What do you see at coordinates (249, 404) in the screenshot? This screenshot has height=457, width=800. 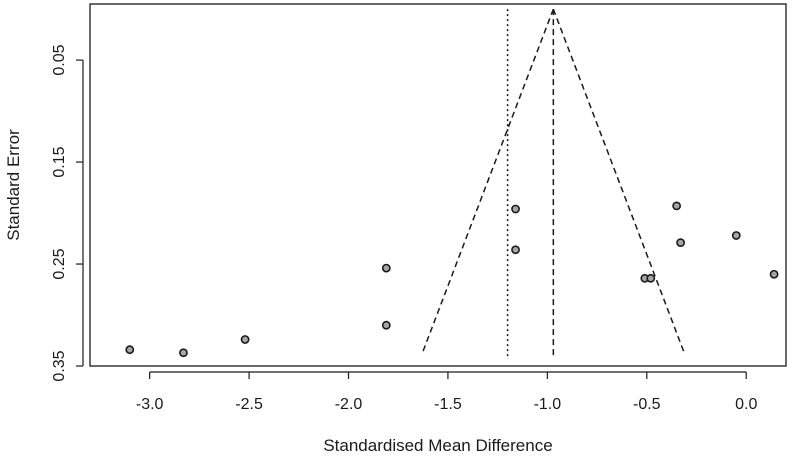 I see `x-tick-label: -2.5` at bounding box center [249, 404].